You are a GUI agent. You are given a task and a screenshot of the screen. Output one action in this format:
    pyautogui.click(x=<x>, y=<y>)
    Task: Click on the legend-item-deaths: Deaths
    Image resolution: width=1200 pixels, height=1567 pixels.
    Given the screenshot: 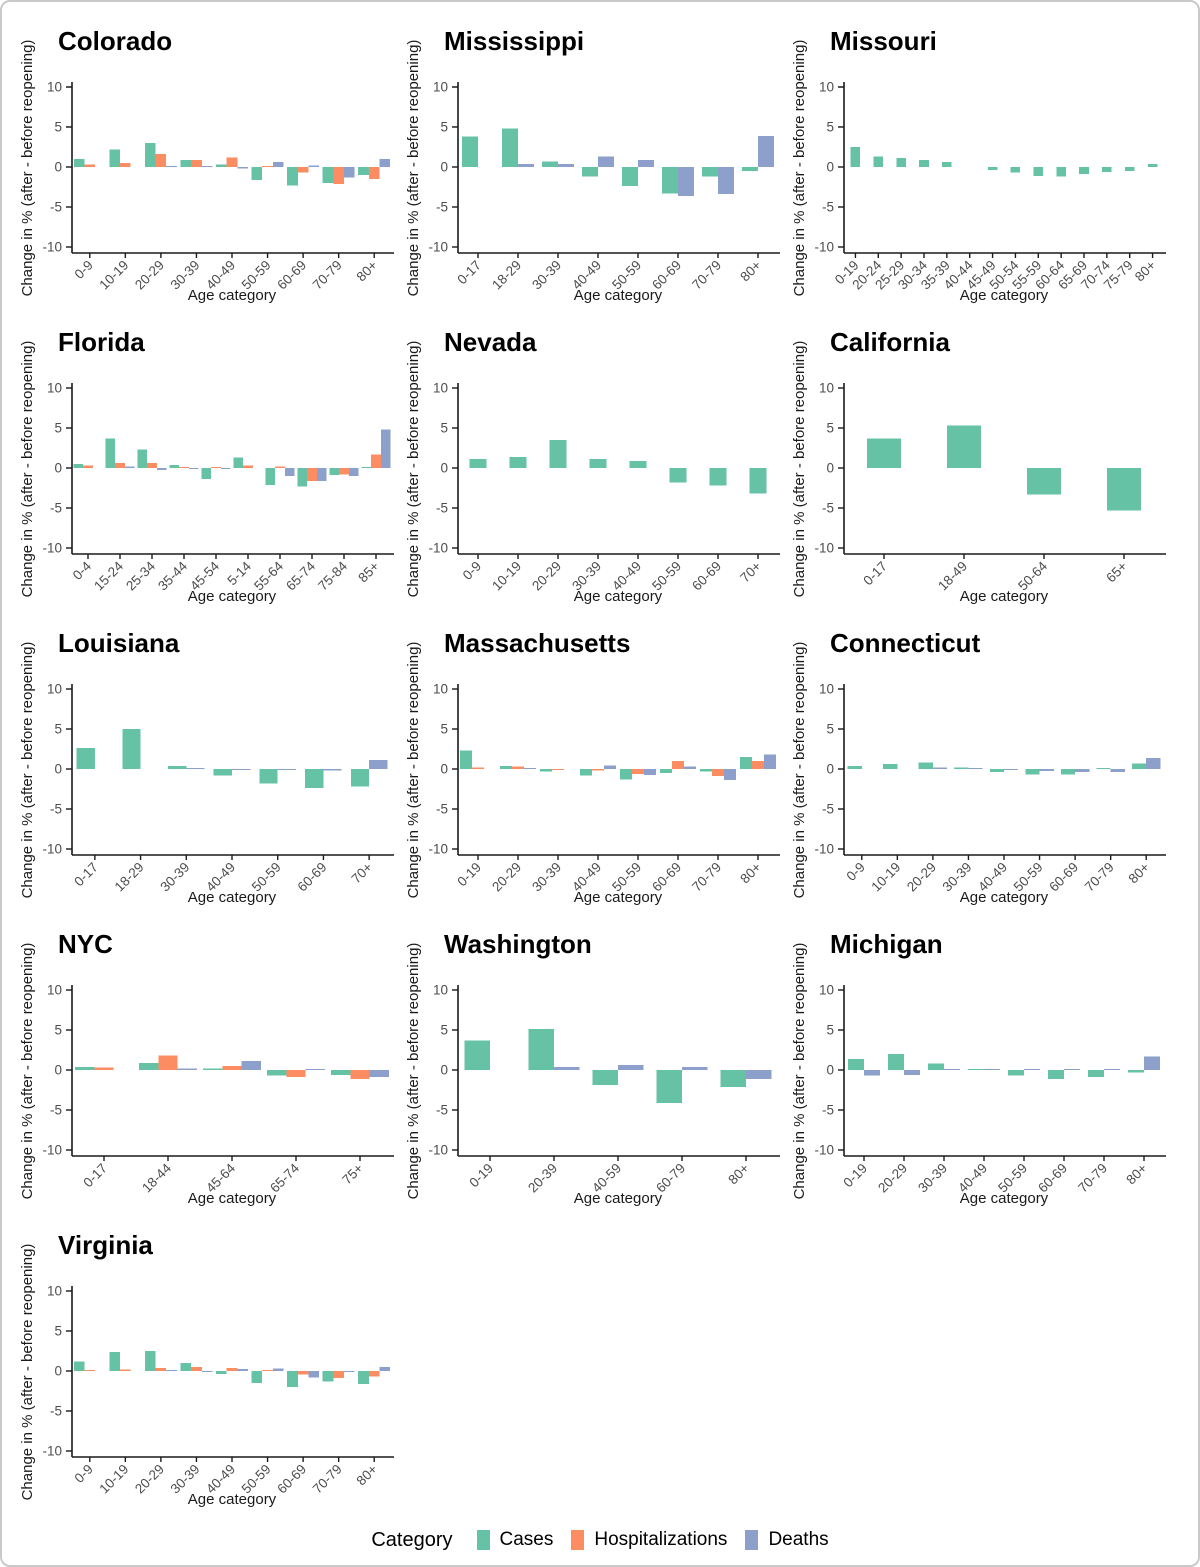 What is the action you would take?
    pyautogui.click(x=787, y=1540)
    